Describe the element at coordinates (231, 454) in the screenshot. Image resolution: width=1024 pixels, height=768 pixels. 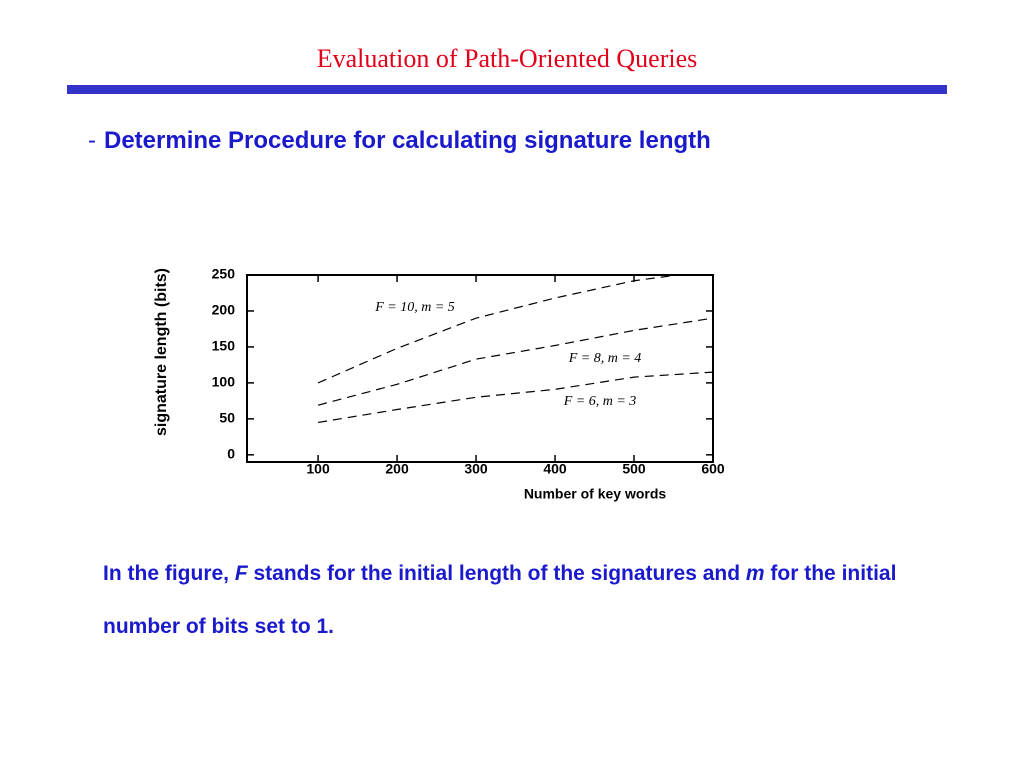
I see `y-tick-label: 0` at that location.